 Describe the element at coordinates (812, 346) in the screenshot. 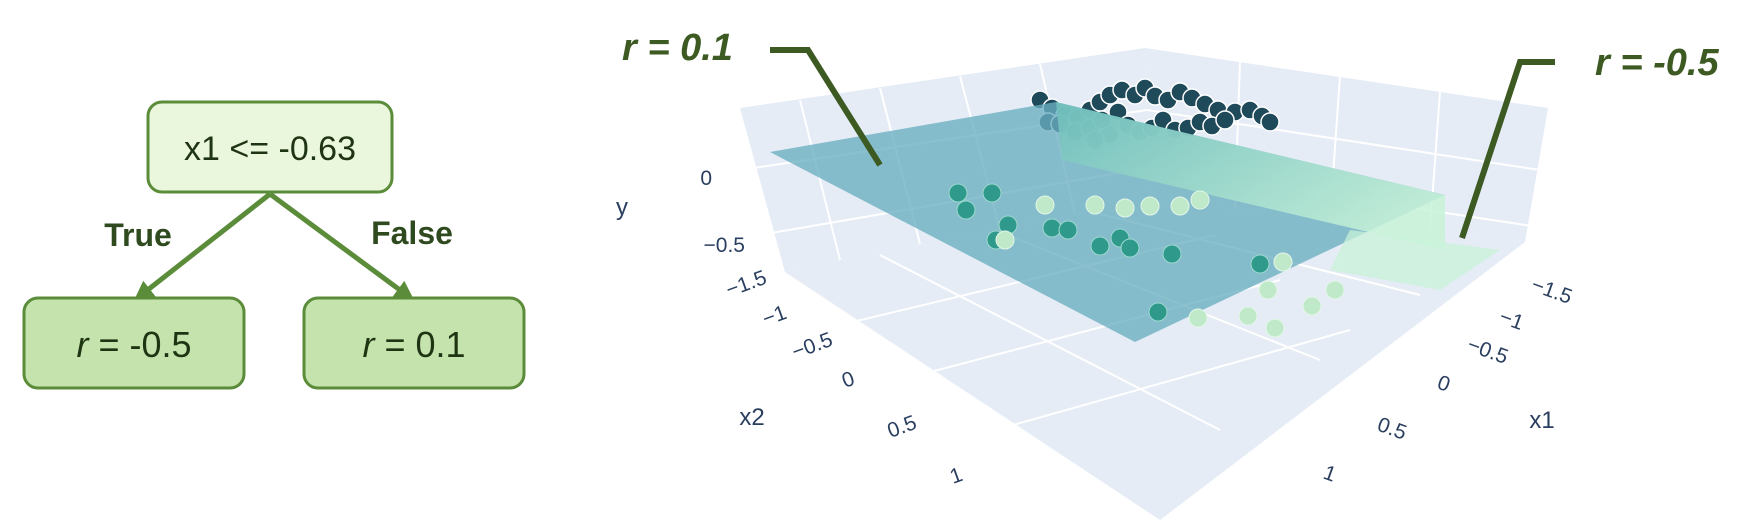

I see `x2-tick-2: −0.5` at that location.